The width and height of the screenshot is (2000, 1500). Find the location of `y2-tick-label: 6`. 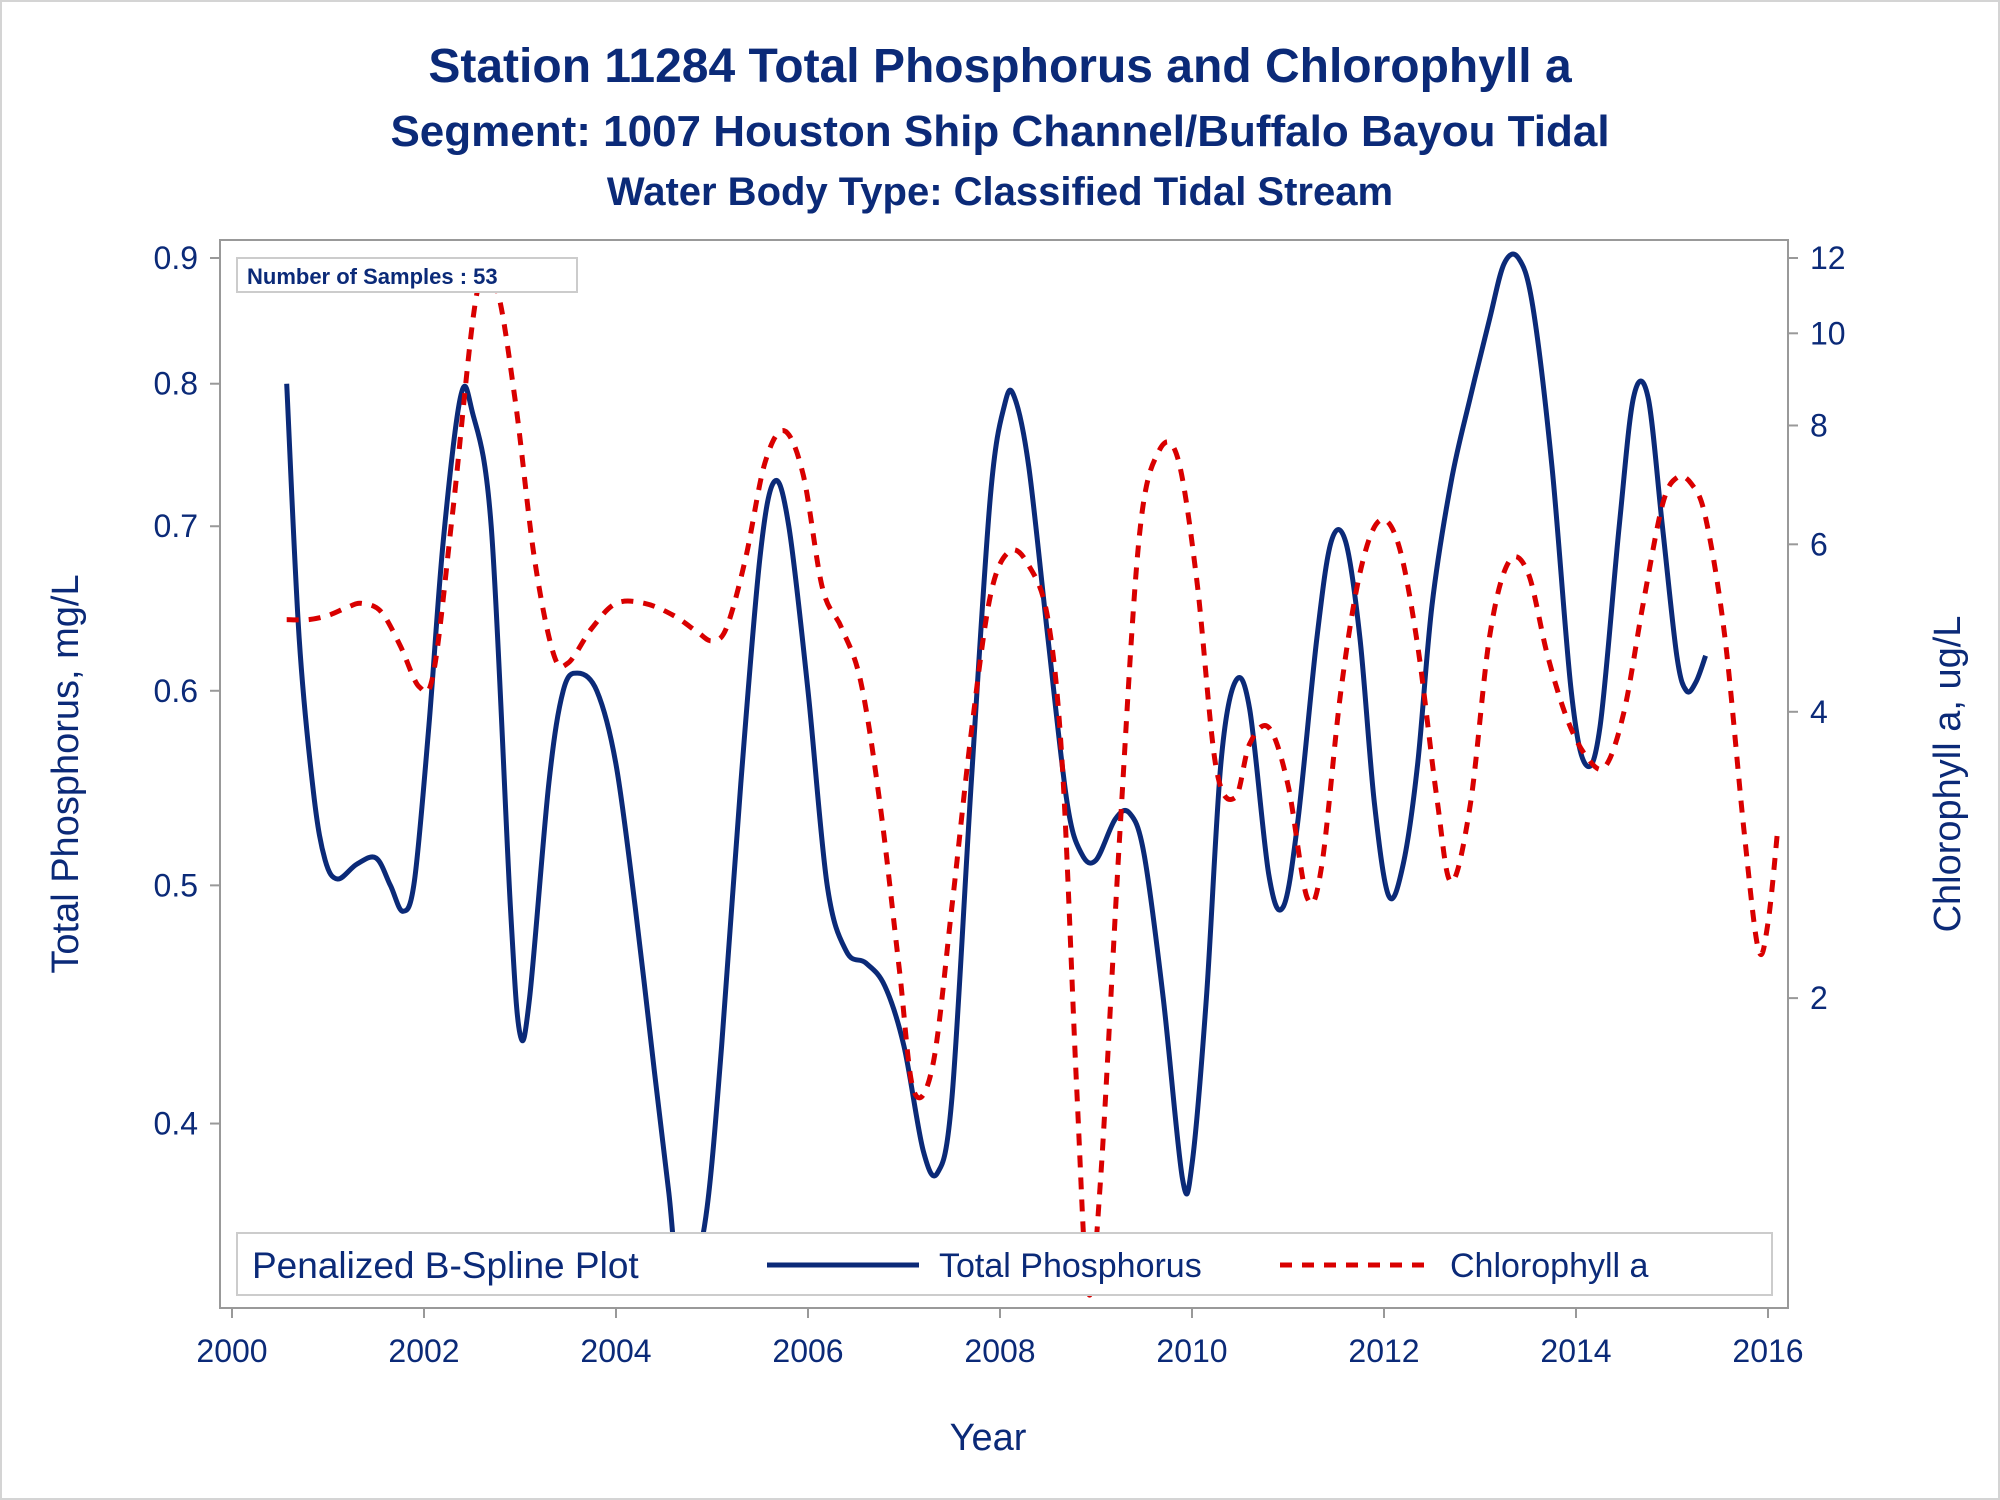

y2-tick-label: 6 is located at coordinates (1819, 544).